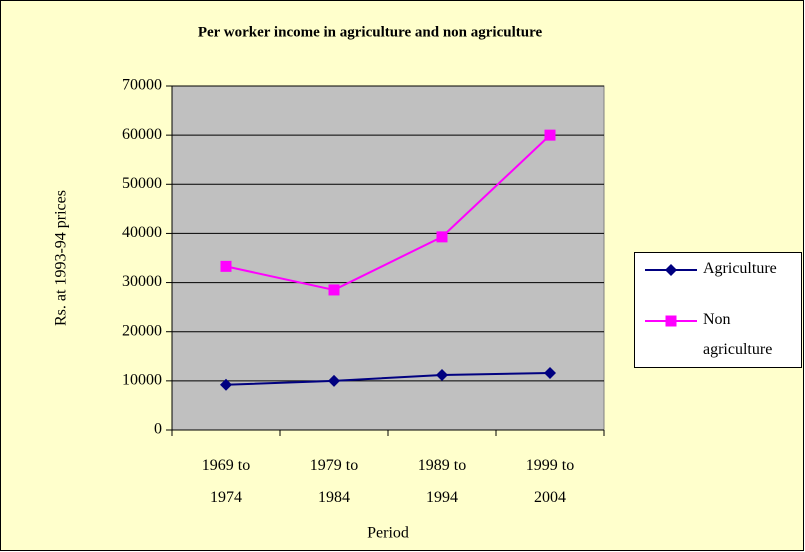 This screenshot has height=552, width=805. What do you see at coordinates (740, 268) in the screenshot?
I see `legend-label: Agriculture` at bounding box center [740, 268].